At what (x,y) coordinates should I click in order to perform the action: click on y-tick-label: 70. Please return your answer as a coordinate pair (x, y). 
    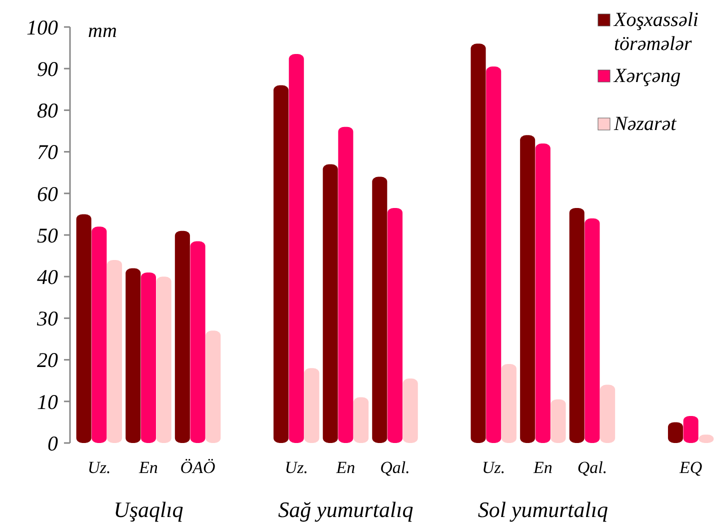
    Looking at the image, I should click on (47, 152).